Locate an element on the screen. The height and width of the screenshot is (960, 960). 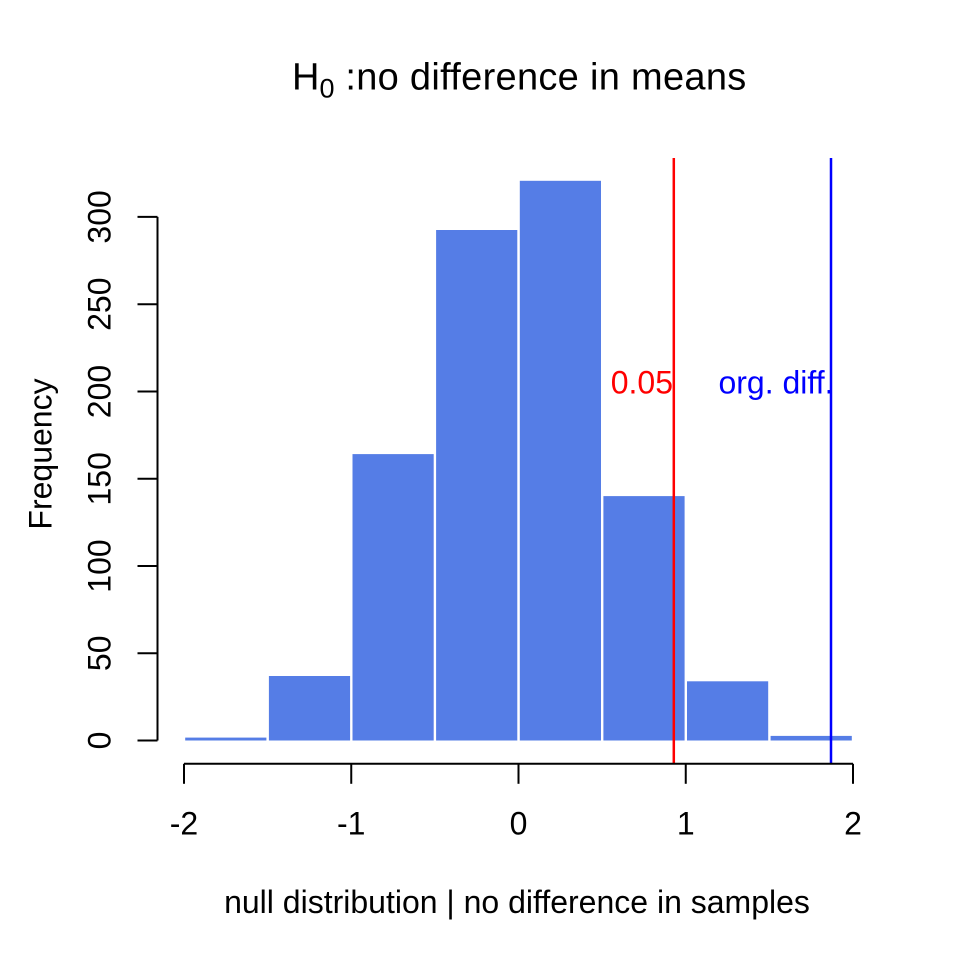
svg-text: 100 is located at coordinates (100, 565).